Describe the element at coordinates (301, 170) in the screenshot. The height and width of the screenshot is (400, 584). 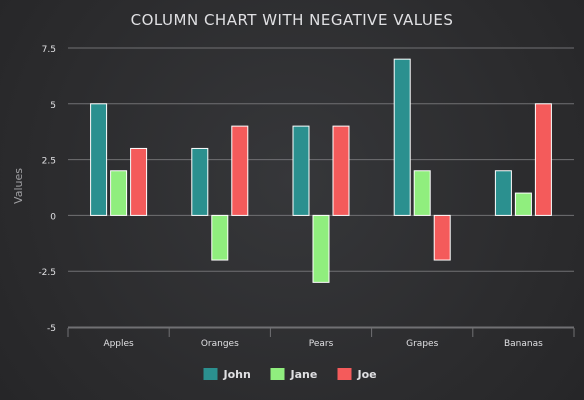
I see `bar-john-pears` at that location.